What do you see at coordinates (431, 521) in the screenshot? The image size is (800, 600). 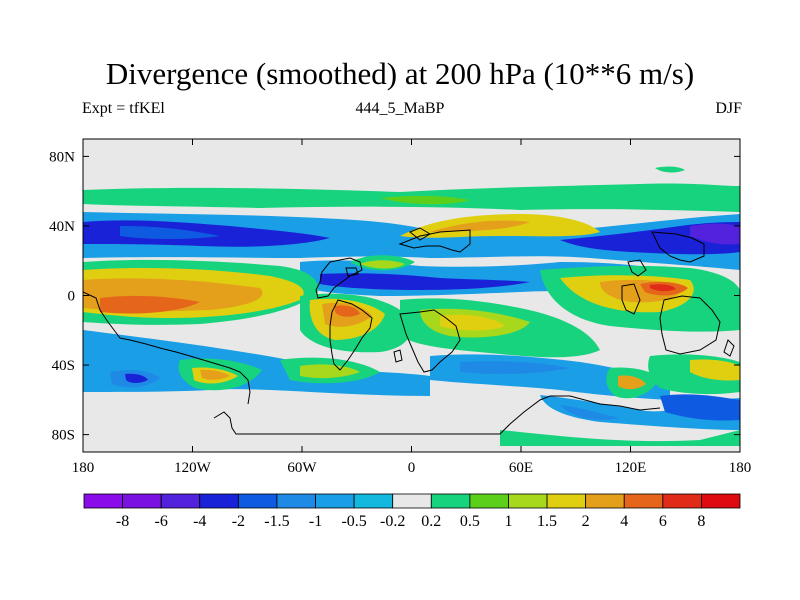 I see `colorbar-label: 0.2` at bounding box center [431, 521].